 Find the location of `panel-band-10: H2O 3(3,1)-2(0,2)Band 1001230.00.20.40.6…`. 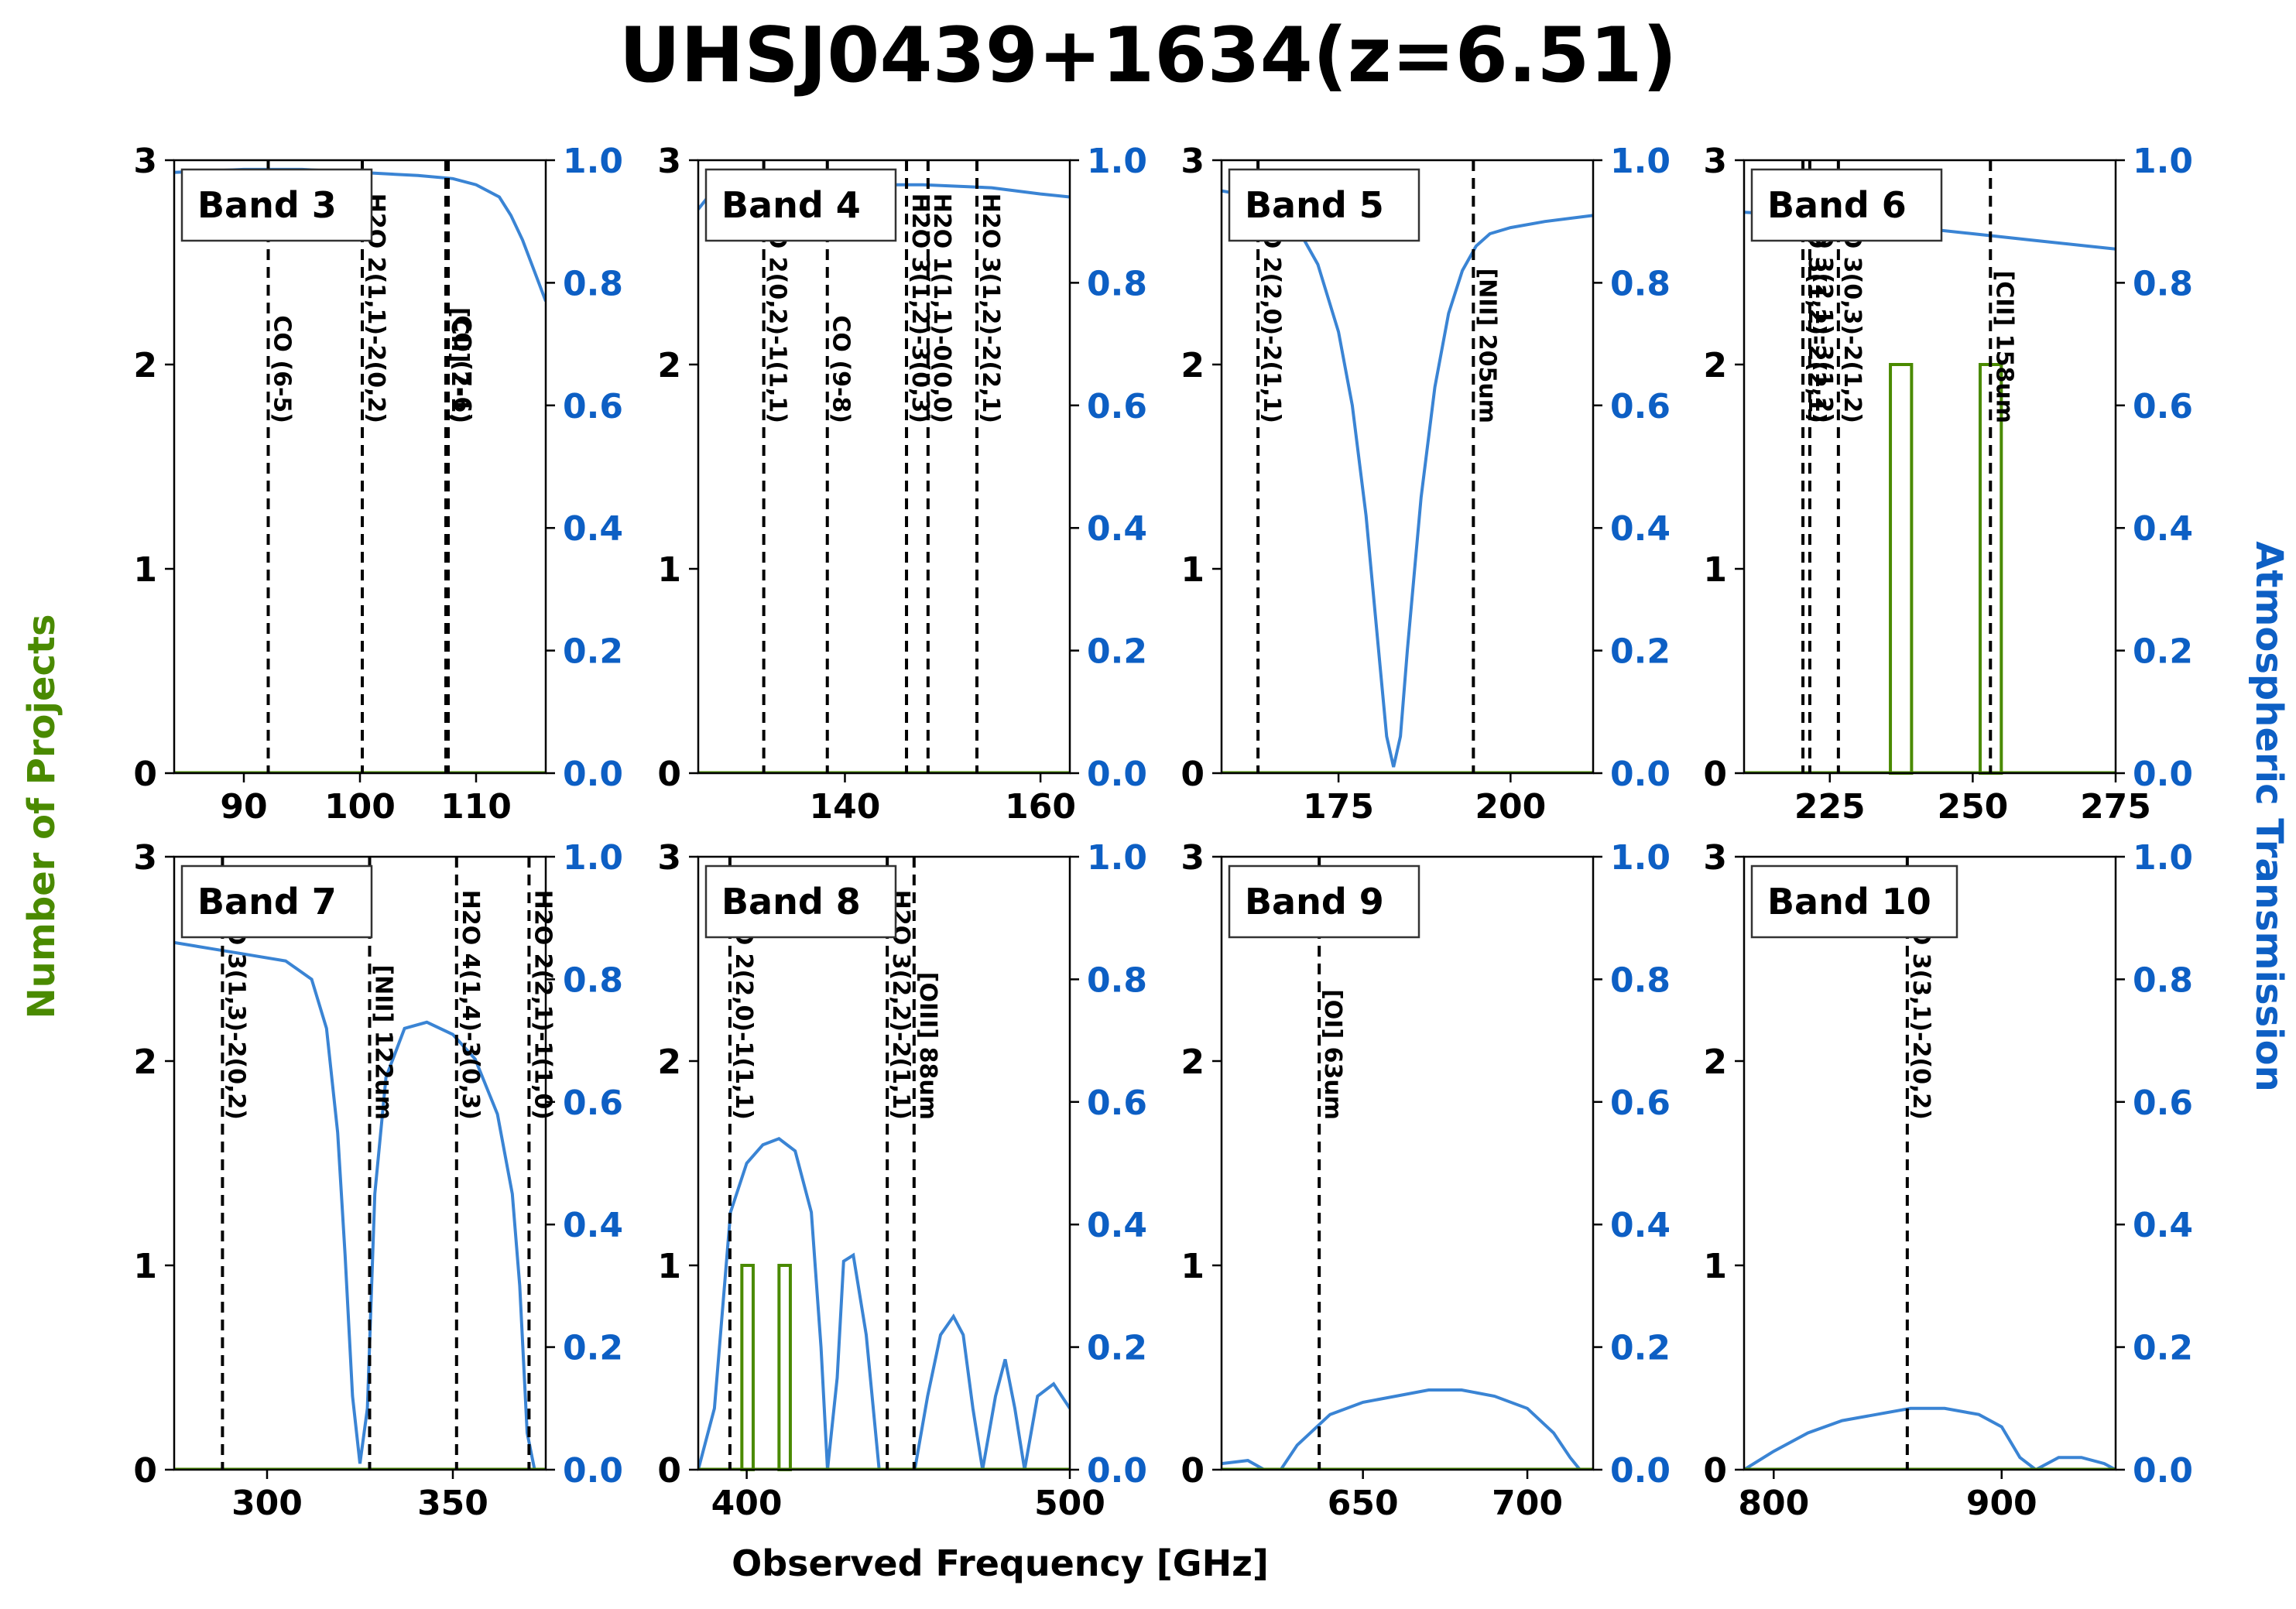

panel-band-10: H2O 3(3,1)-2(0,2)Band 1001230.00.20.40.6… is located at coordinates (1948, 1180).